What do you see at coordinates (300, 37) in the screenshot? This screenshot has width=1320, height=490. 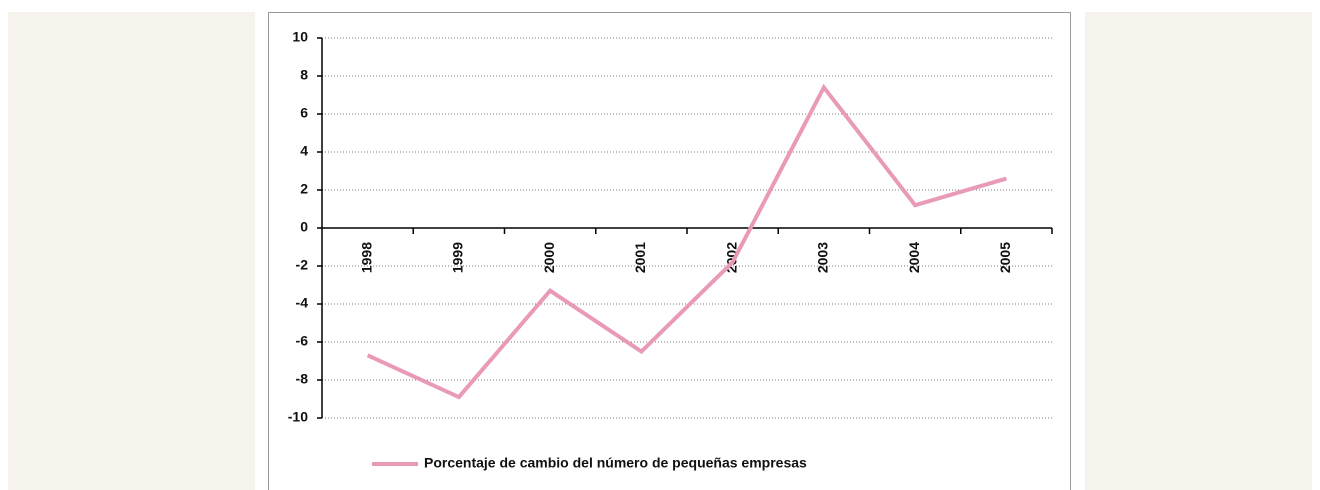 I see `y-tick-label: 10` at bounding box center [300, 37].